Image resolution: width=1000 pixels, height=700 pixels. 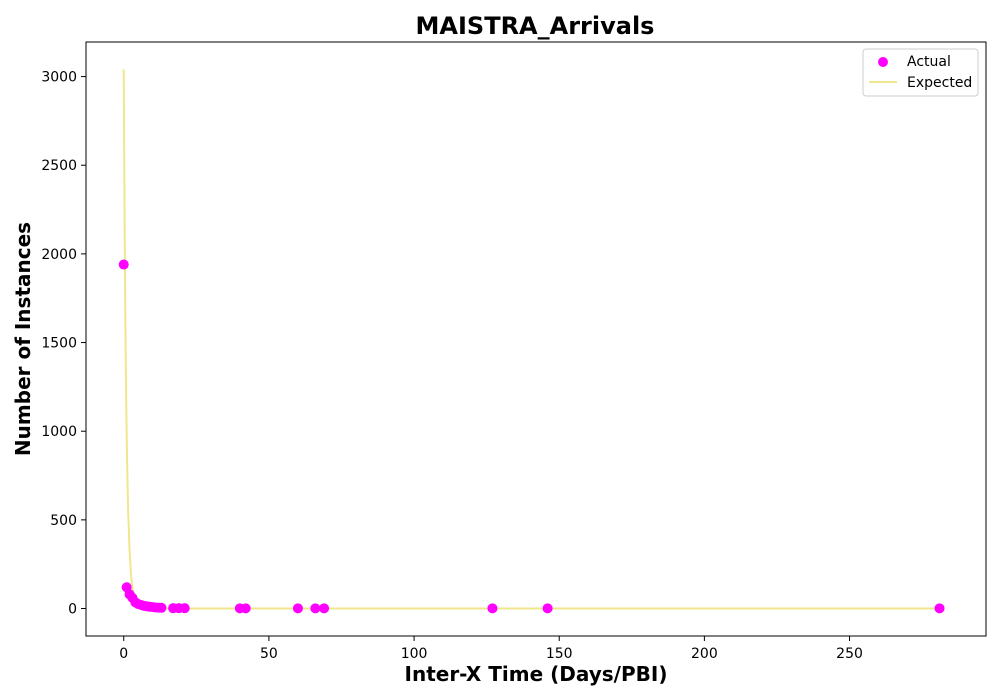 What do you see at coordinates (59, 255) in the screenshot?
I see `y-tick-label: 2000` at bounding box center [59, 255].